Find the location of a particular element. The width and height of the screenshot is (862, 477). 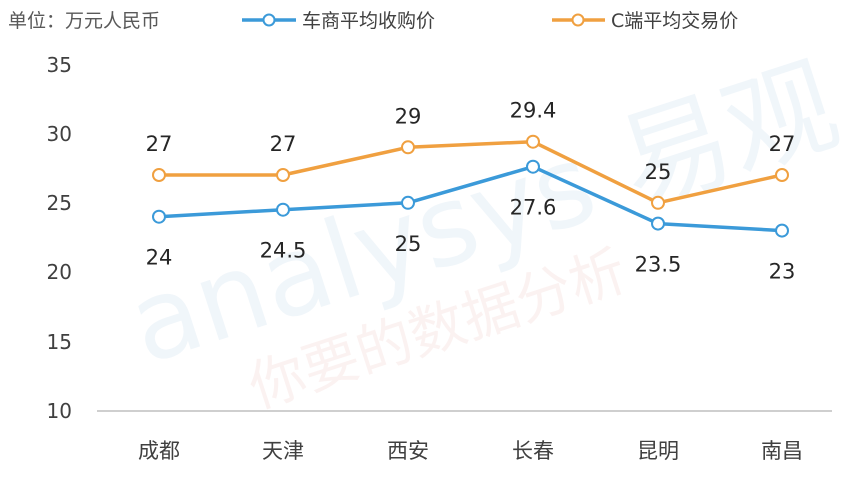

data-label-series-0: 23.5 is located at coordinates (658, 265).